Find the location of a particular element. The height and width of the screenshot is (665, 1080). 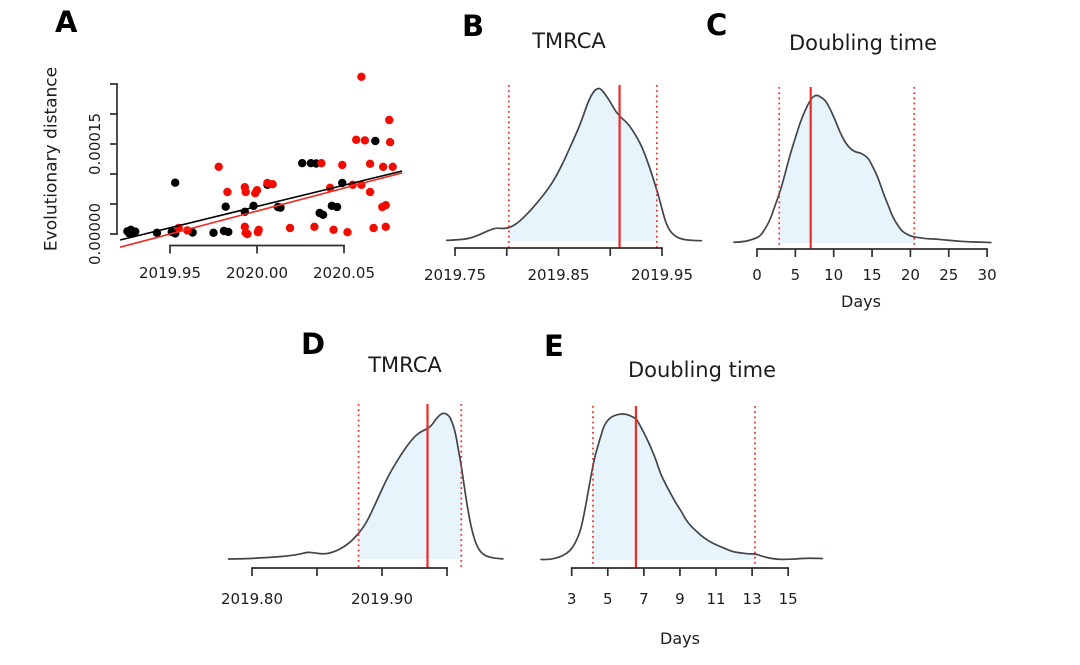

panel-title-c: Doubling time is located at coordinates (863, 43).